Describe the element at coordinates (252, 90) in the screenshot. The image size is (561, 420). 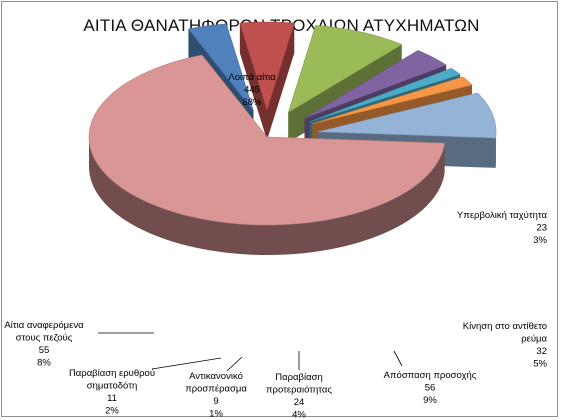
I see `data-label: Λοιπά αίτια 445 68%` at that location.